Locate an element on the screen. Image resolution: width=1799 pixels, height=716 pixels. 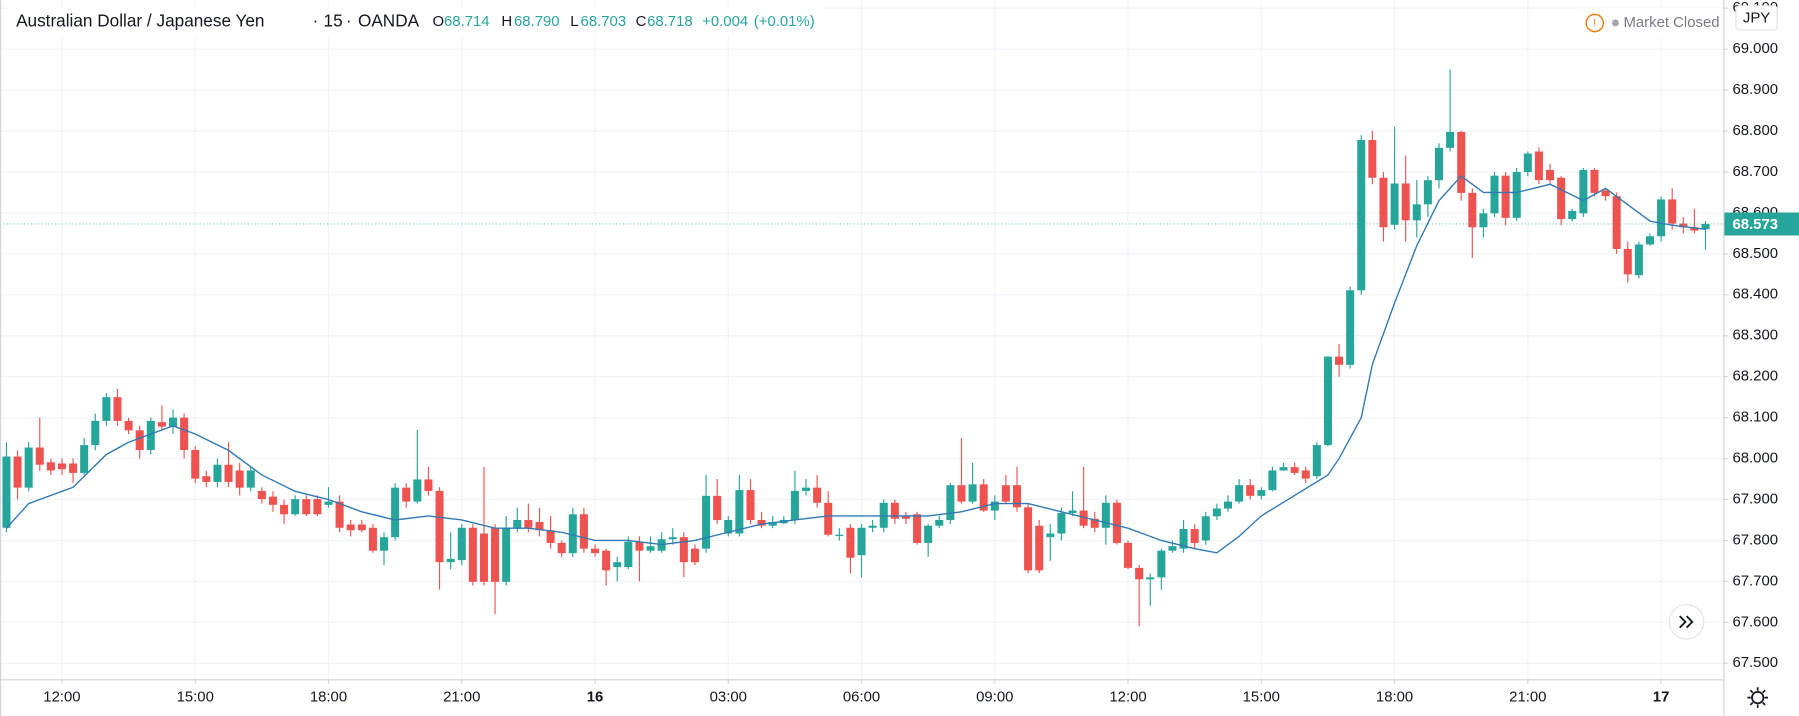
currency-button is located at coordinates (1756, 18).